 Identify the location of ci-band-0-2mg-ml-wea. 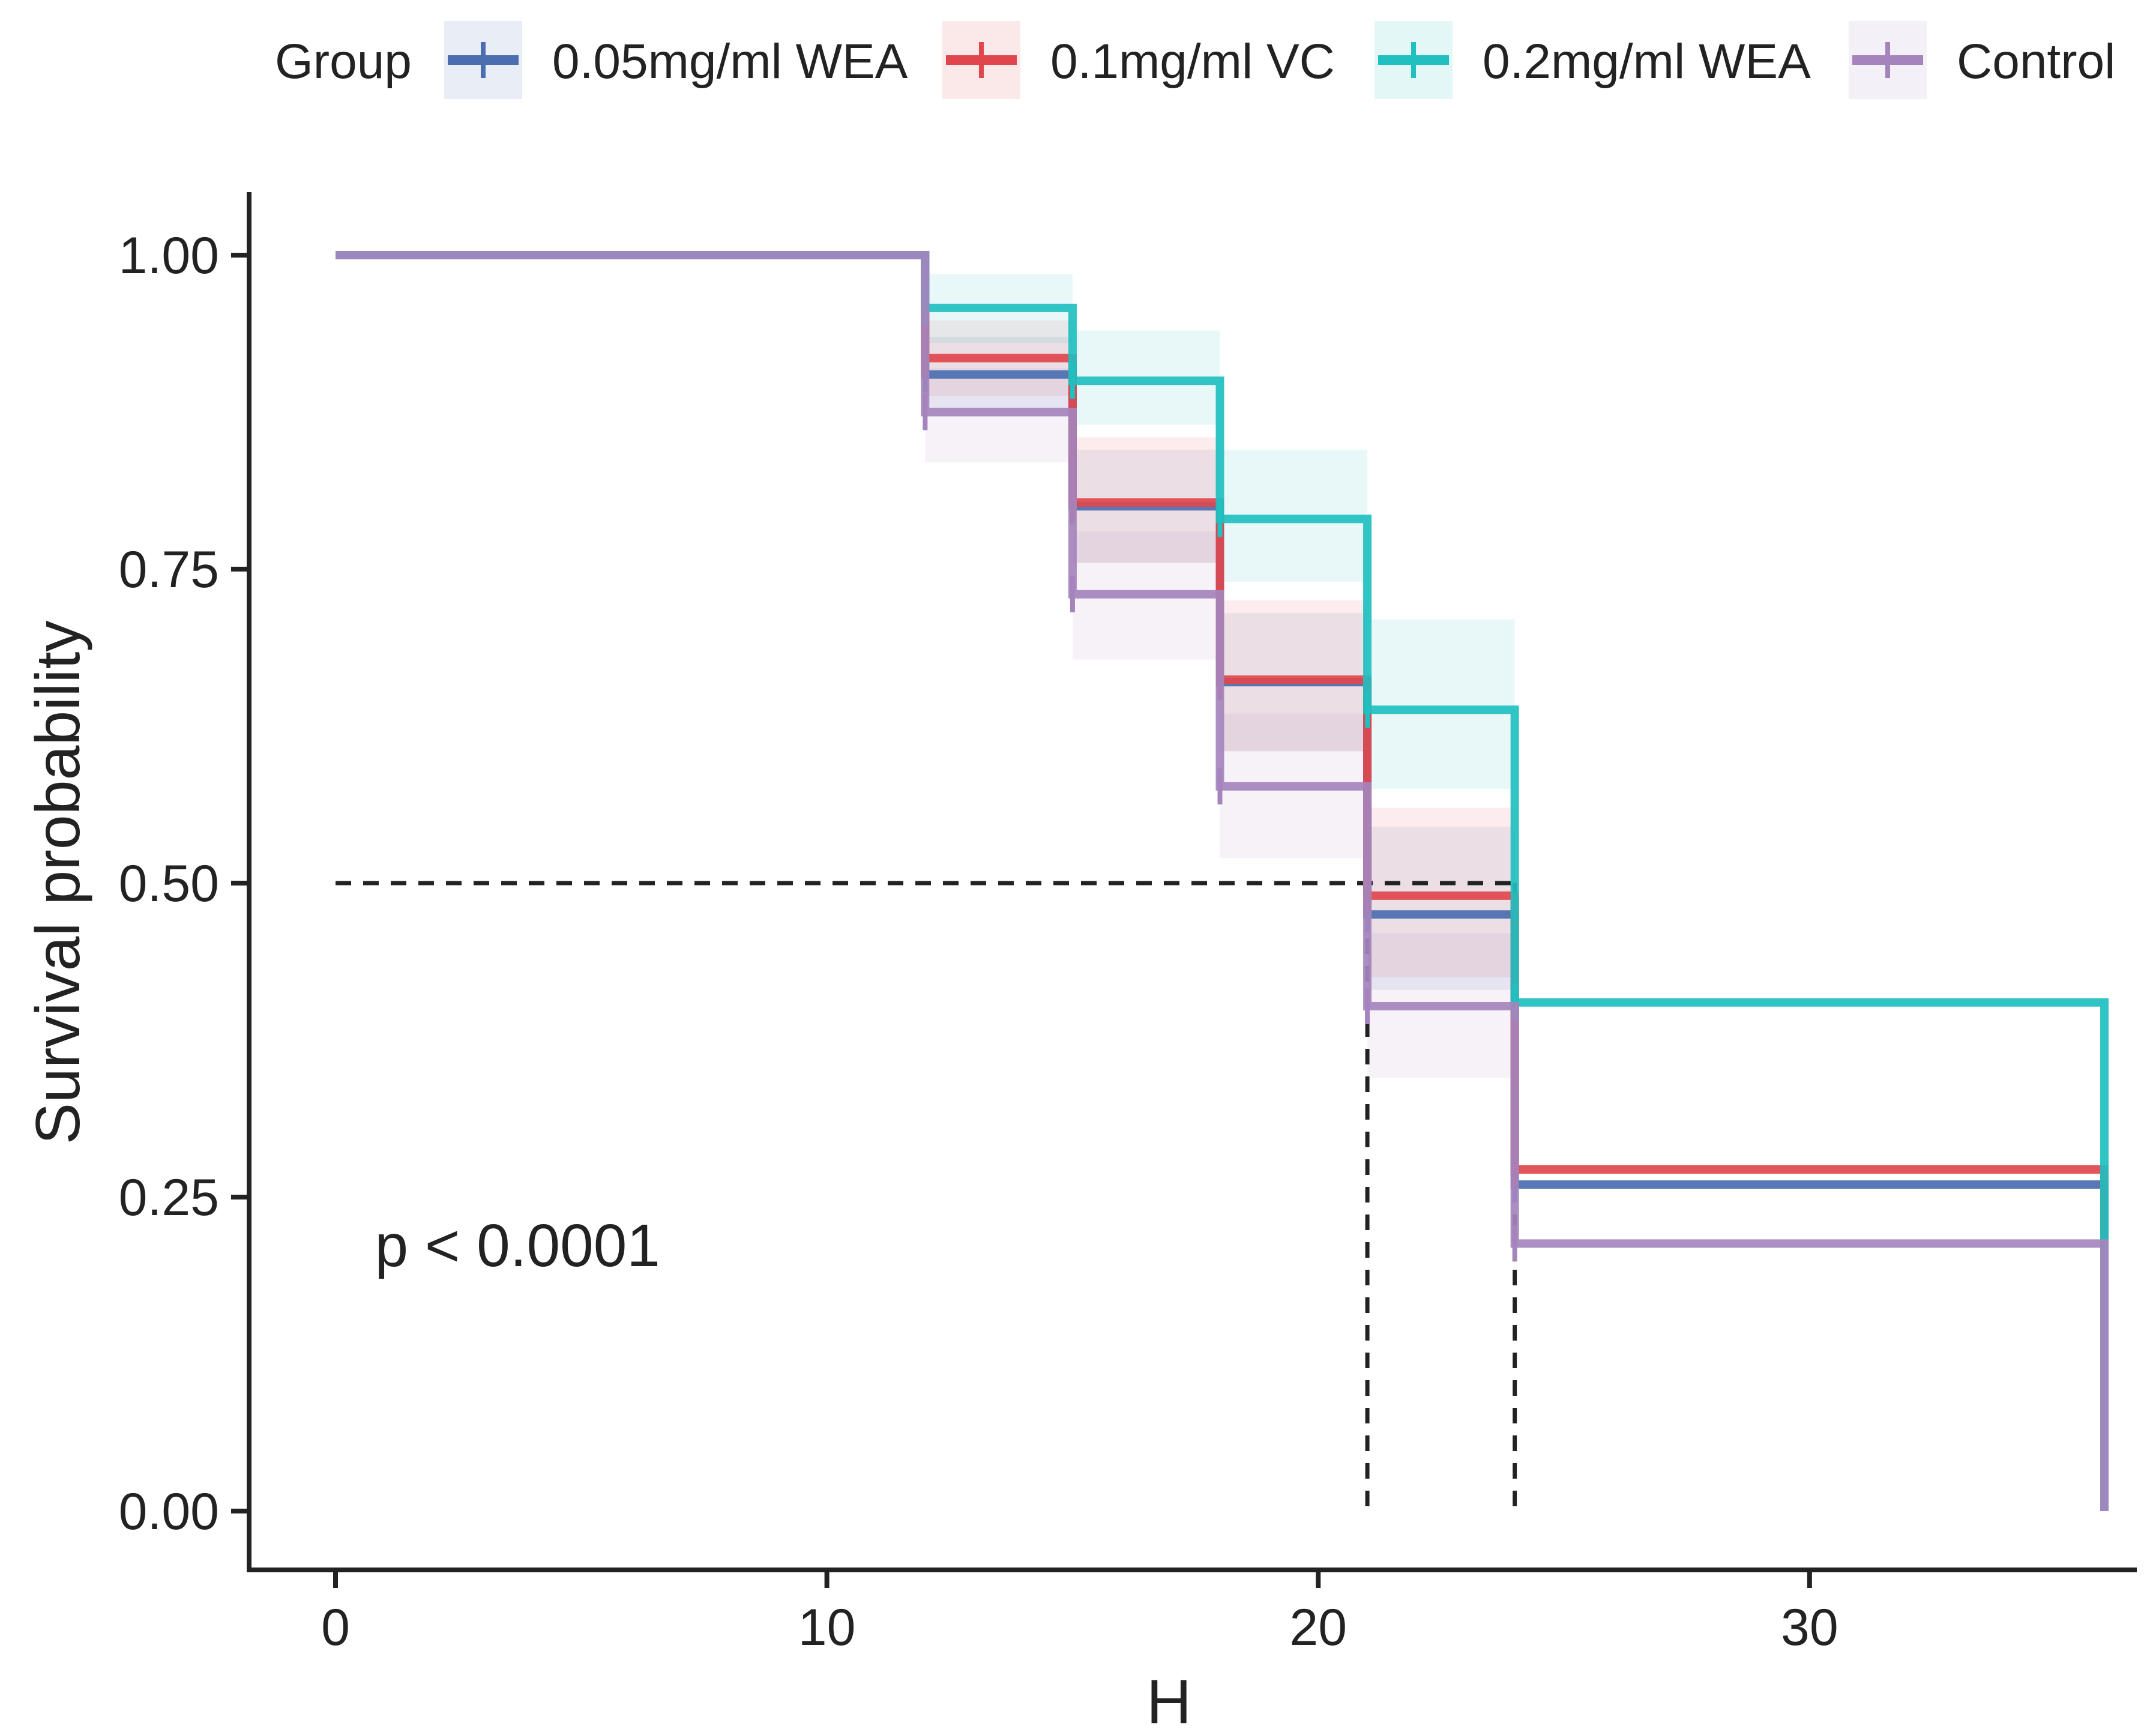
(1441, 704).